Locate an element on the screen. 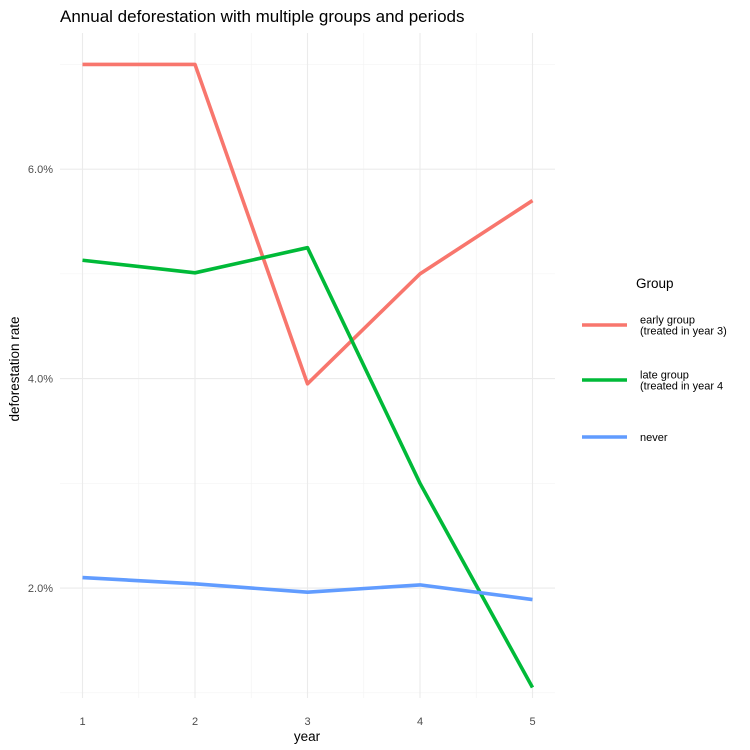 This screenshot has height=750, width=750. legend-label-3: never is located at coordinates (654, 438).